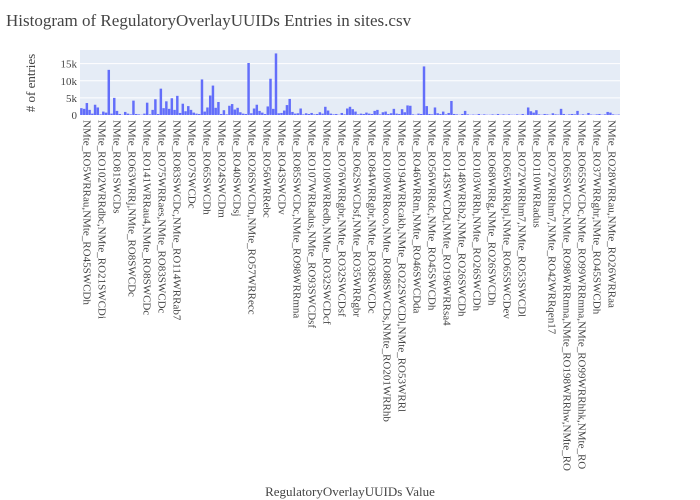 The image size is (700, 500). What do you see at coordinates (417, 217) in the screenshot?
I see `x-tick-label: NMte_RO46WRRm,NMte_RO46SWCDda` at bounding box center [417, 217].